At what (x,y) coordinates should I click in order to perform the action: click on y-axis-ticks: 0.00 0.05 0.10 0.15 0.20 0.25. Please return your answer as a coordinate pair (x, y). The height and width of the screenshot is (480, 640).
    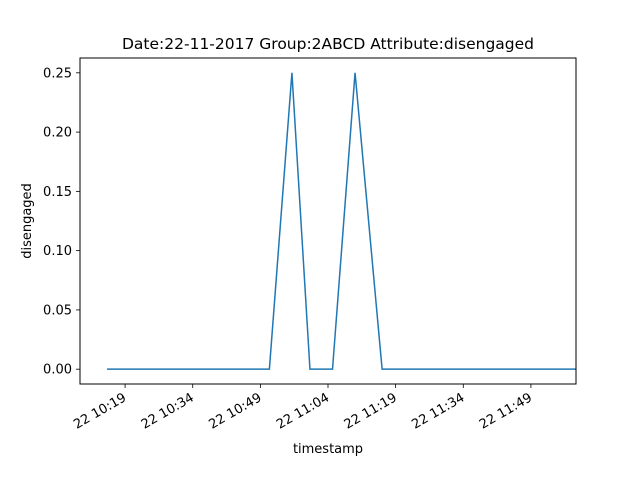
    Looking at the image, I should click on (61, 222).